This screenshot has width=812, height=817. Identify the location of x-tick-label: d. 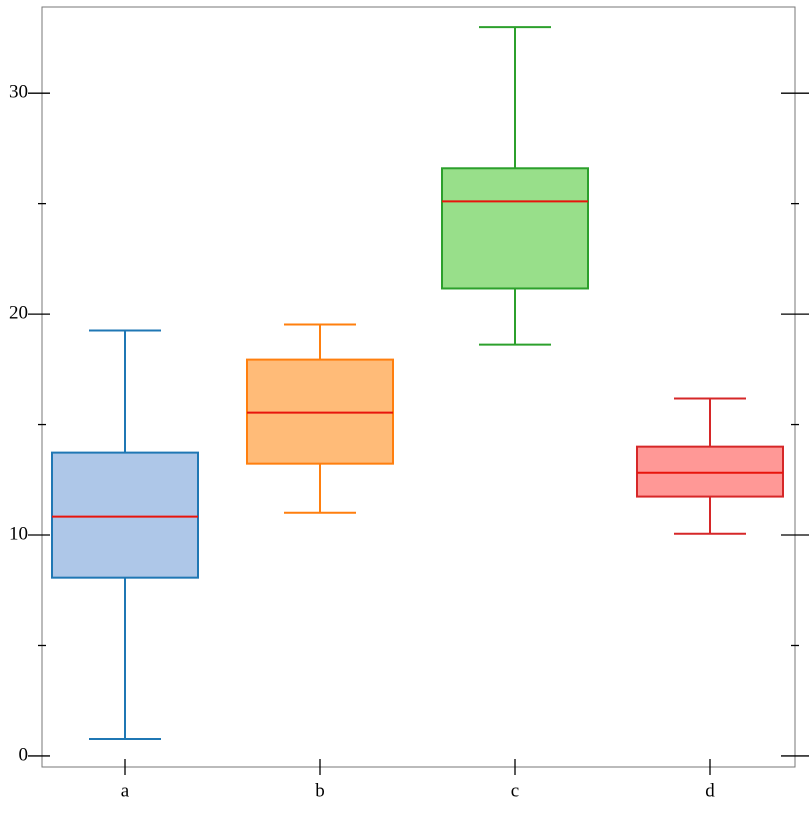
(710, 790).